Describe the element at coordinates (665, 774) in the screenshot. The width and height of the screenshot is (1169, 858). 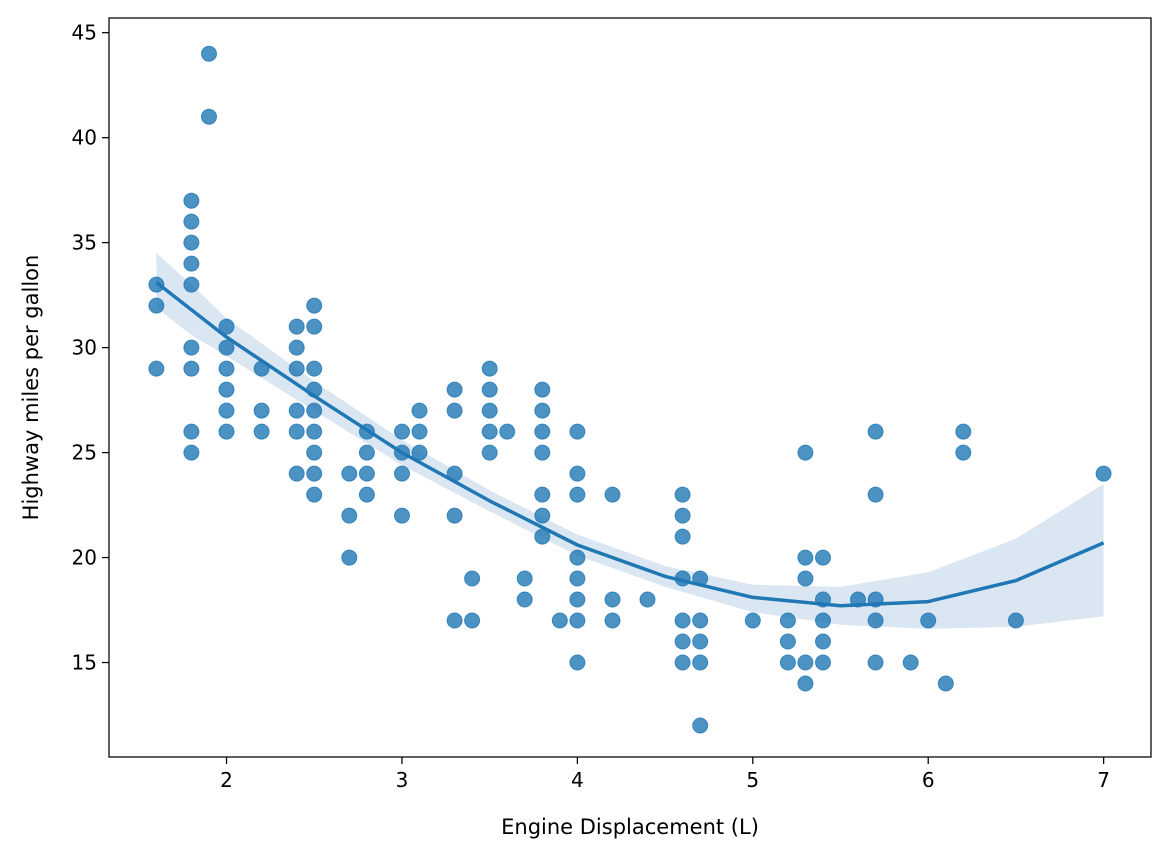
I see `x-axis: 2 3 4 5 6 7` at that location.